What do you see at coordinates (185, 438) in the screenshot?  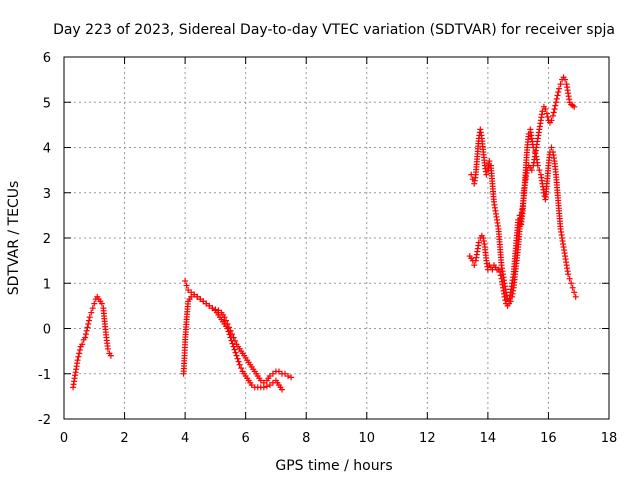 I see `x-tick-label: 4` at bounding box center [185, 438].